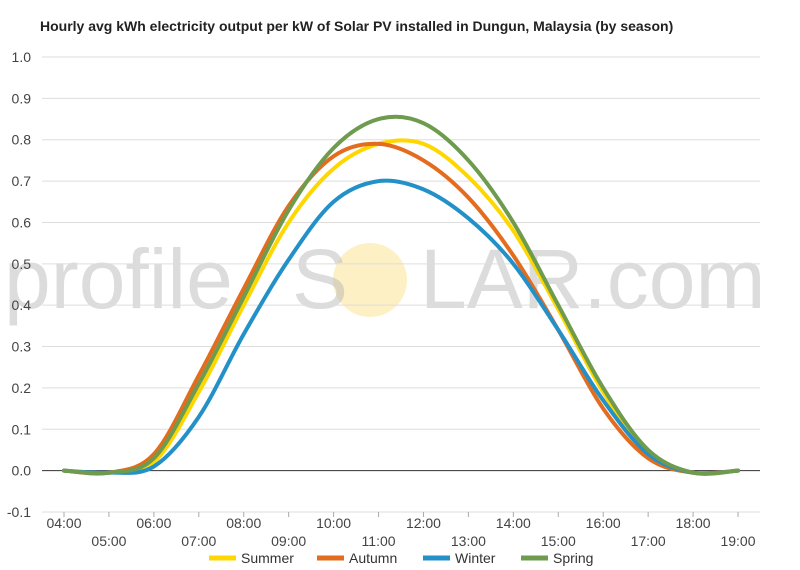  Describe the element at coordinates (648, 541) in the screenshot. I see `x-tick-label: 17:00` at that location.